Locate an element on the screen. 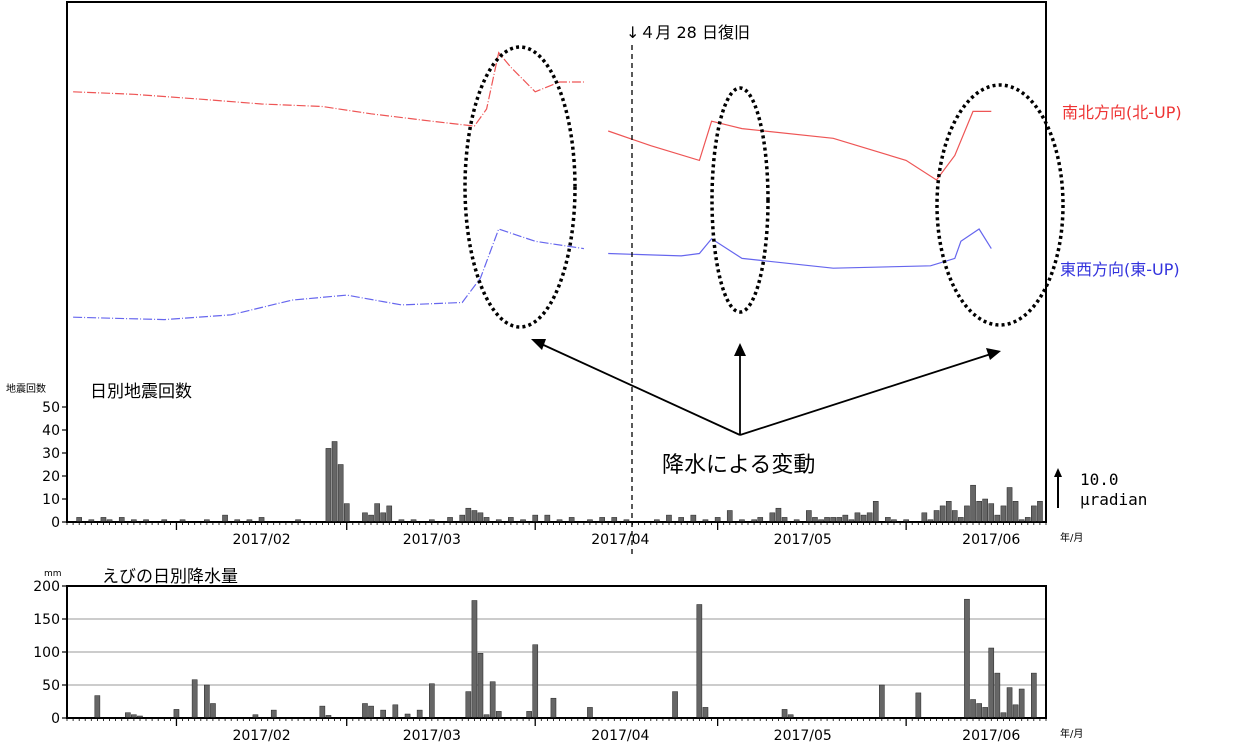 Image resolution: width=1239 pixels, height=747 pixels. scale-bar: 10.0 μradian is located at coordinates (1100, 488).